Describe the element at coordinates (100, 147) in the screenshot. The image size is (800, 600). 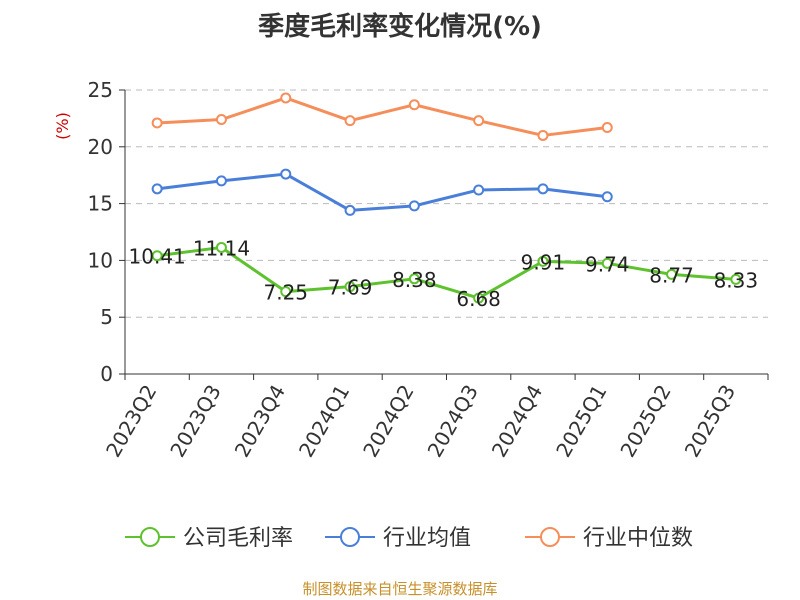
I see `y-tick-label: 20` at that location.